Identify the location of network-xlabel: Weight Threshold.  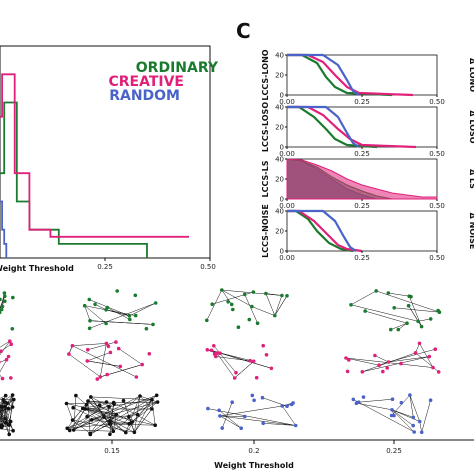
(254, 465).